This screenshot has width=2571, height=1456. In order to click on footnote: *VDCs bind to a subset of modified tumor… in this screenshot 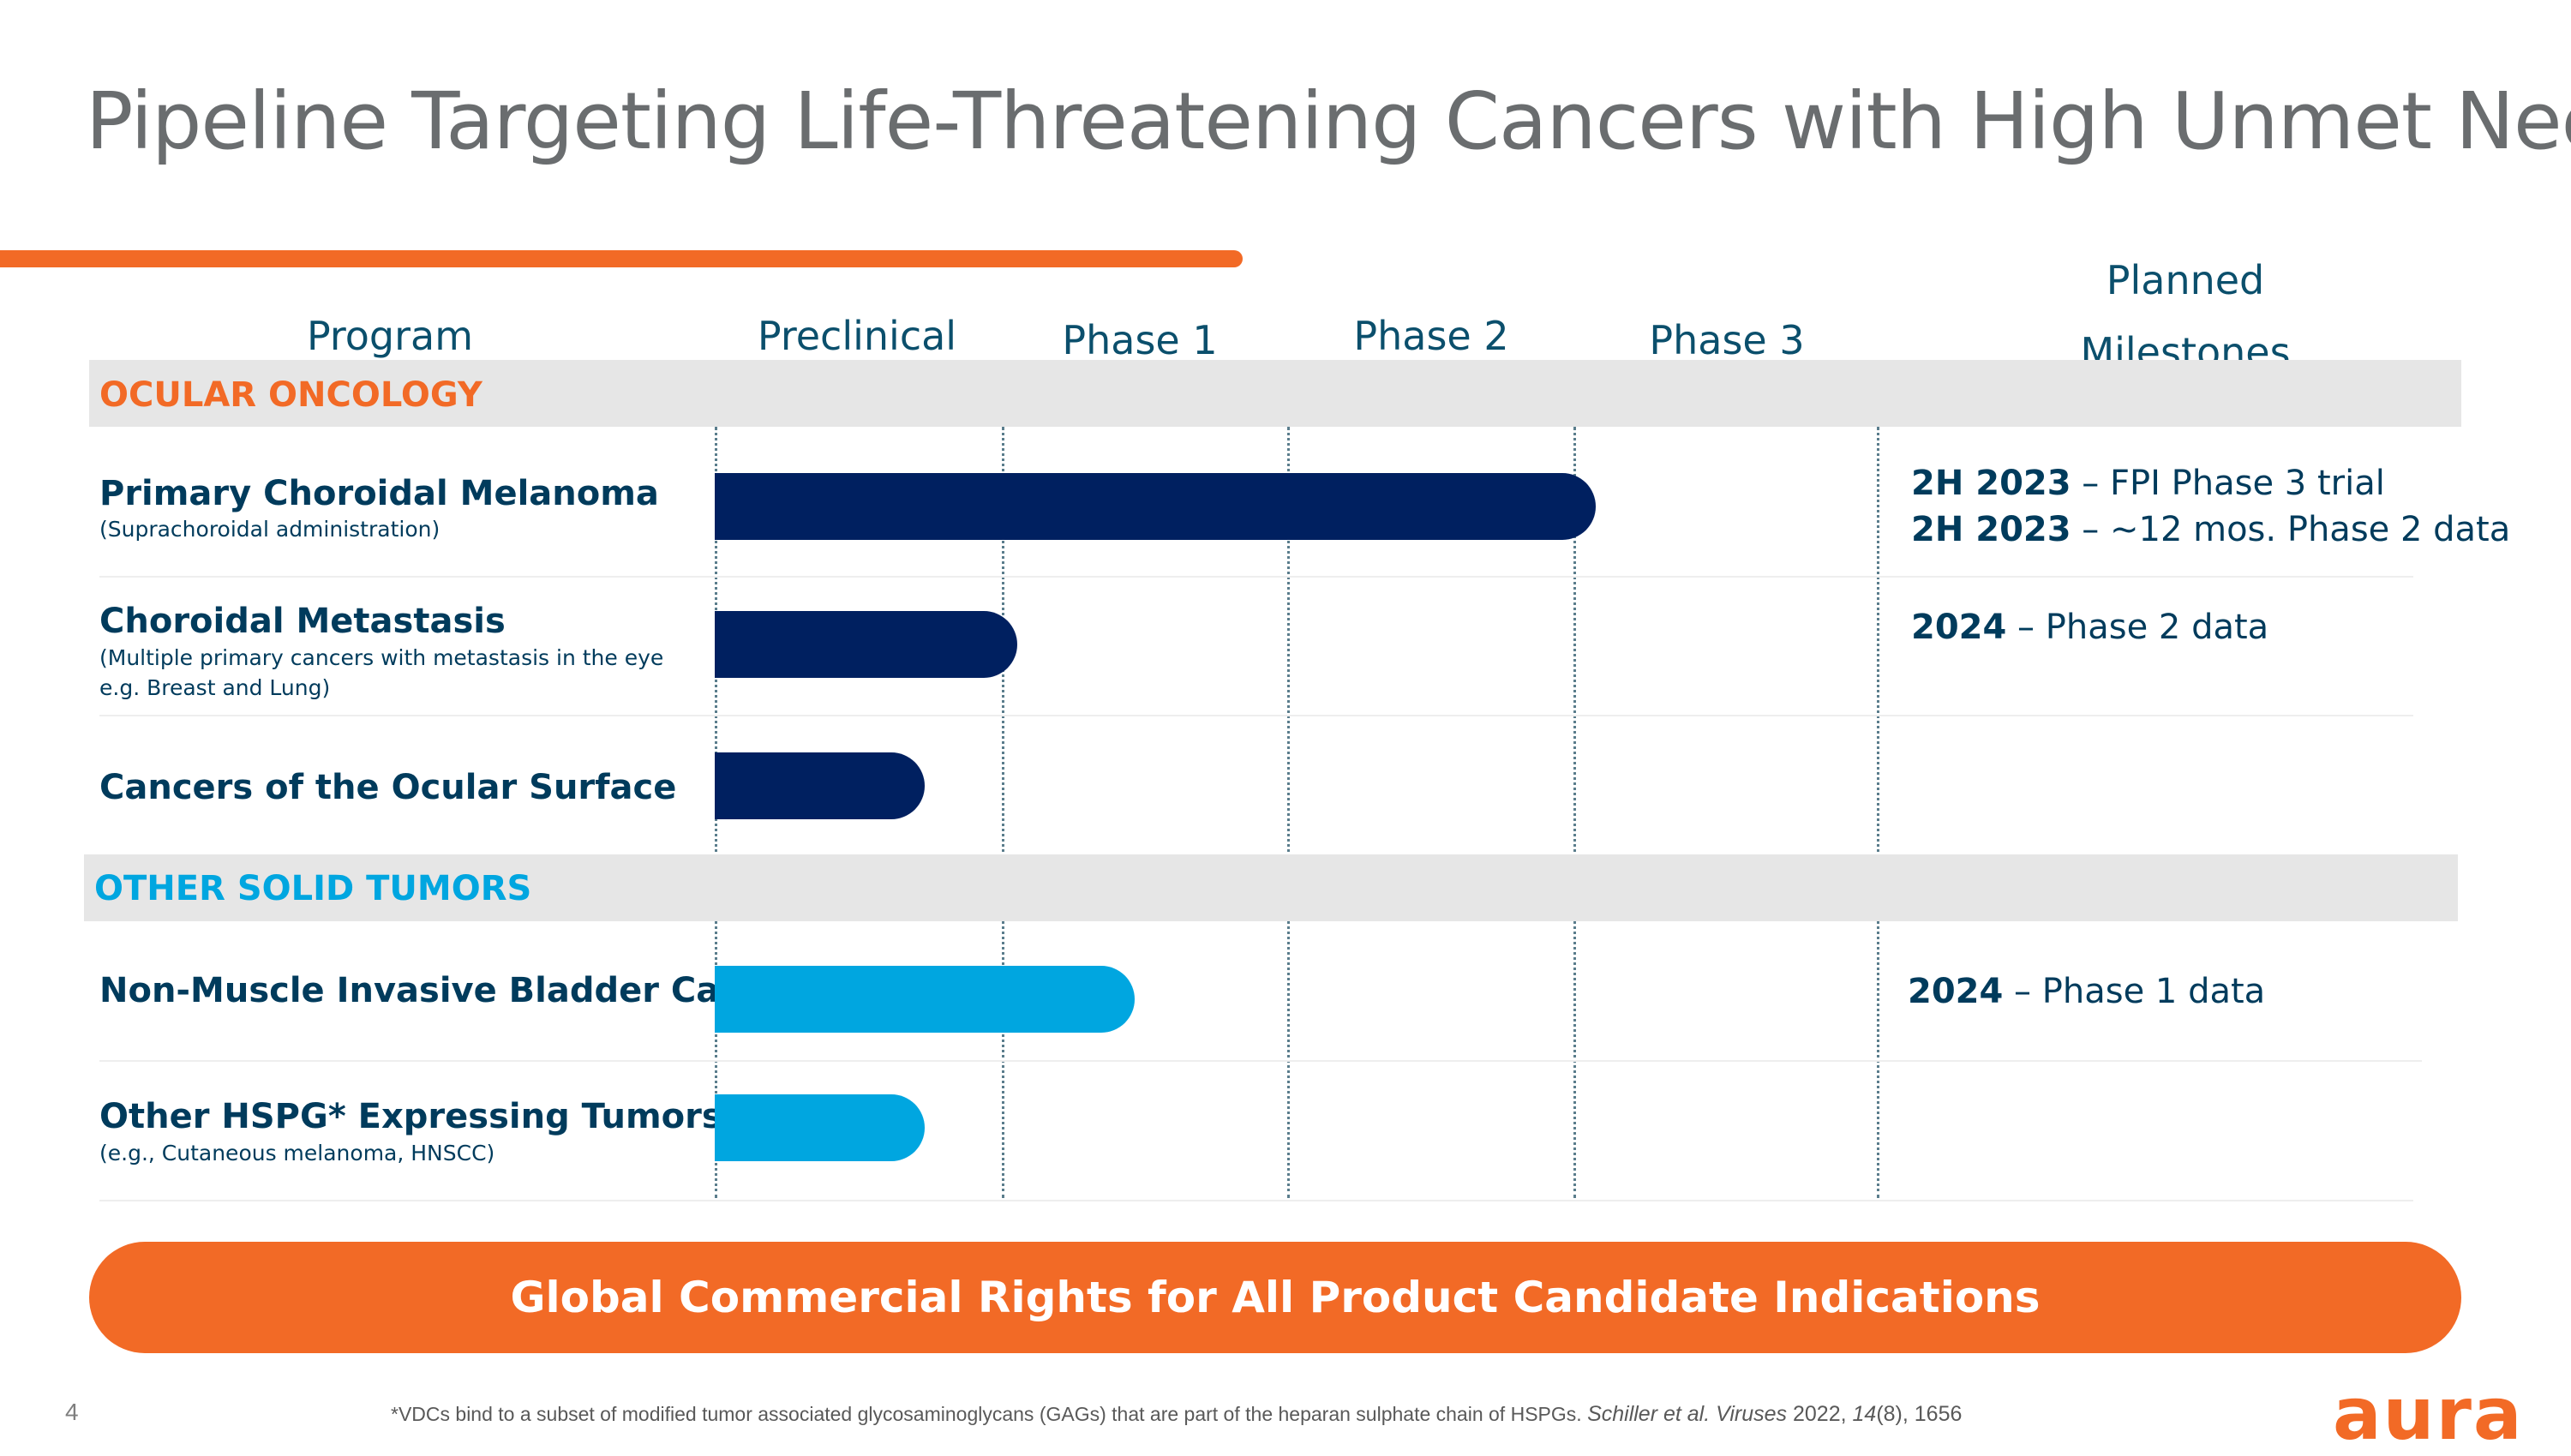, I will do `click(1176, 1415)`.